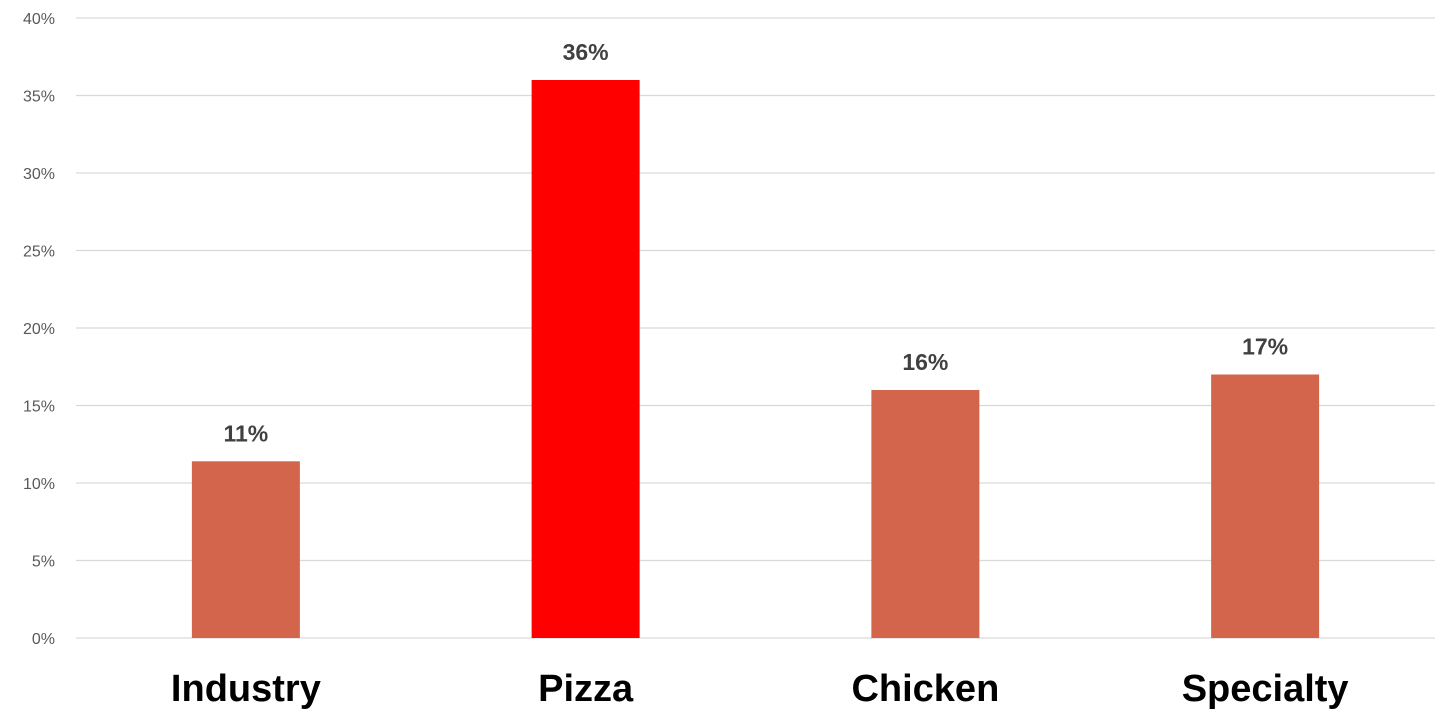 This screenshot has width=1439, height=723. Describe the element at coordinates (1265, 506) in the screenshot. I see `bar-specialty` at that location.